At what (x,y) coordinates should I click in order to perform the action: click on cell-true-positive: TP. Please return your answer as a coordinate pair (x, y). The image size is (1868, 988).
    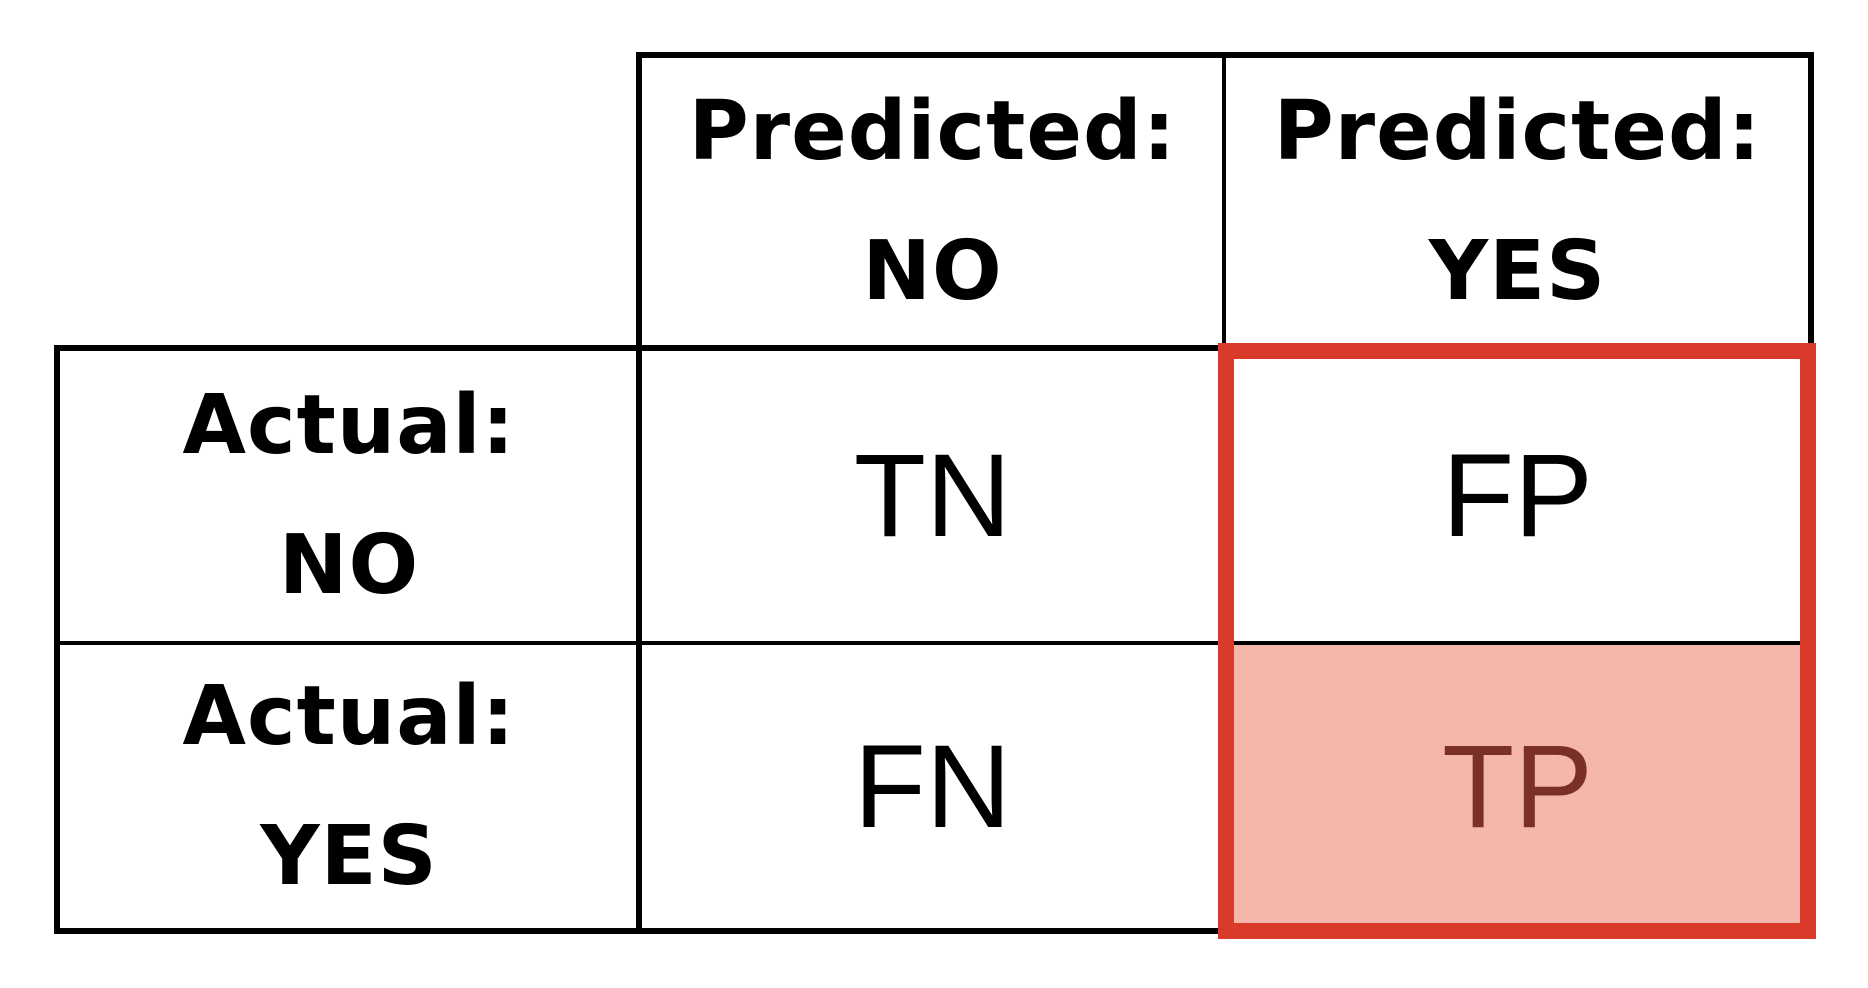
    Looking at the image, I should click on (1517, 787).